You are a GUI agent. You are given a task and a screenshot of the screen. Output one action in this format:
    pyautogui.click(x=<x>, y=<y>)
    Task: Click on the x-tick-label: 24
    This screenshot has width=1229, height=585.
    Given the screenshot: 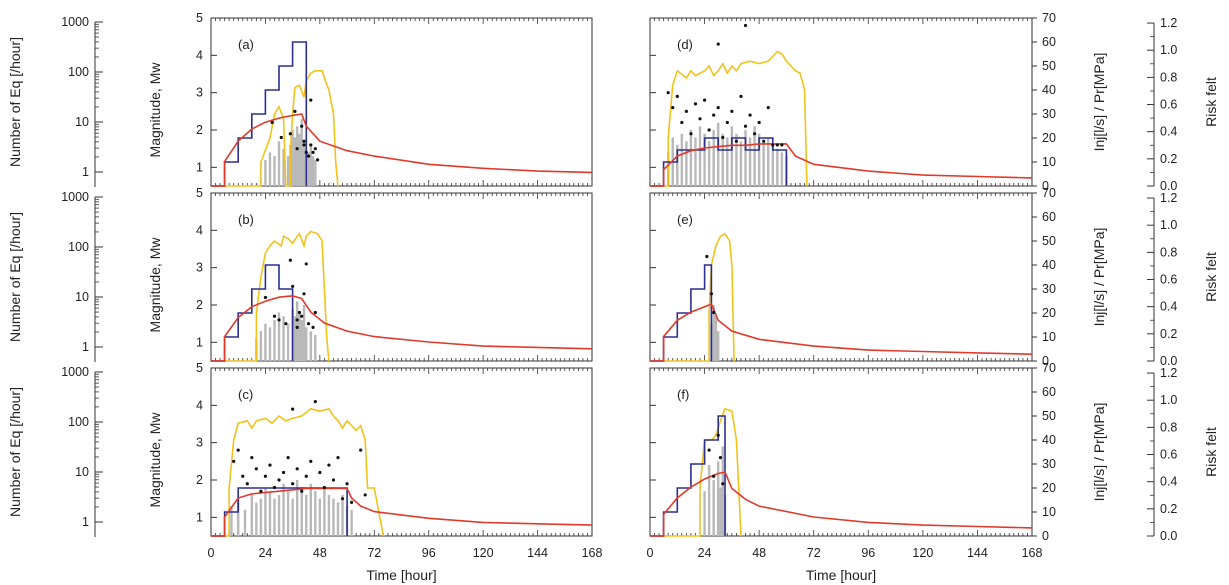 What is the action you would take?
    pyautogui.click(x=265, y=553)
    